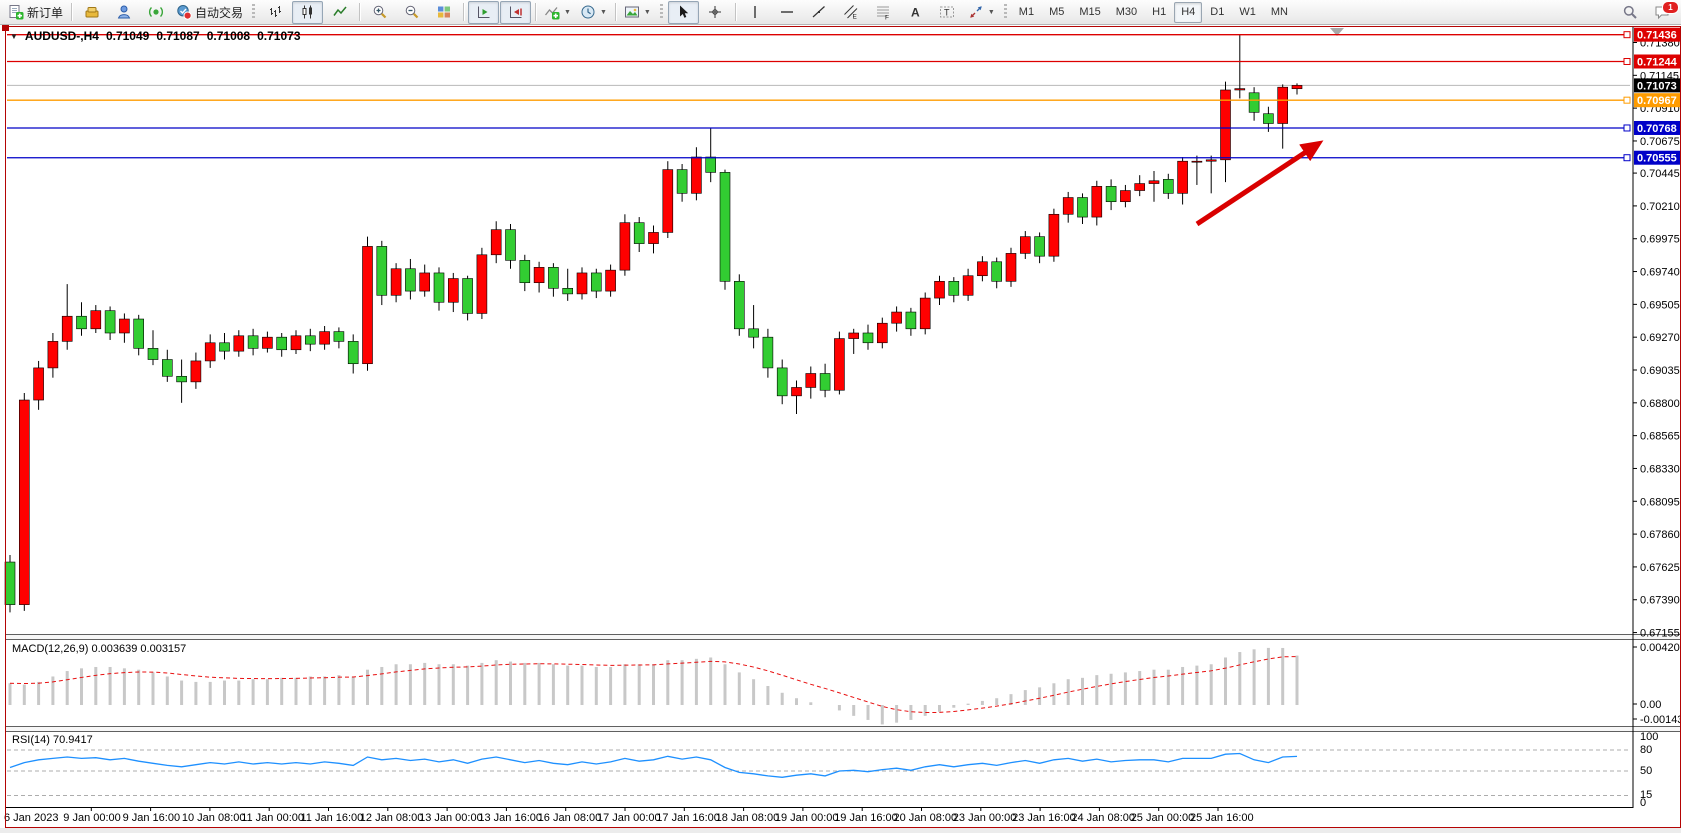 This screenshot has height=833, width=1681. I want to click on timeframe-h4-button: H4, so click(1188, 12).